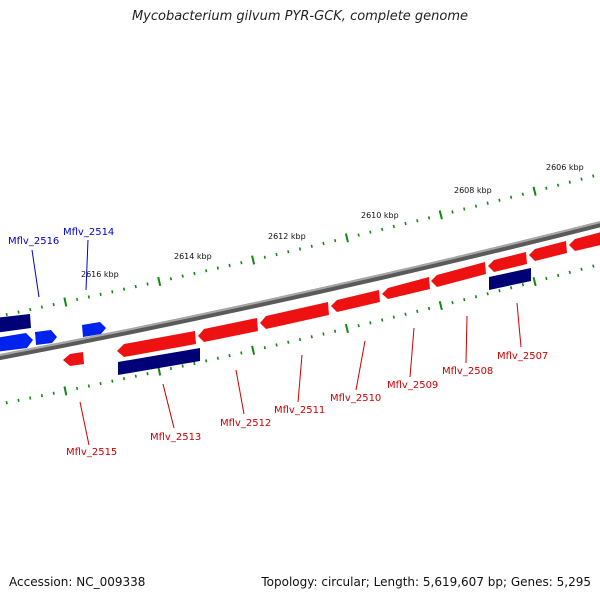  Describe the element at coordinates (473, 190) in the screenshot. I see `kbp-label-2608: 2608 kbp` at that location.